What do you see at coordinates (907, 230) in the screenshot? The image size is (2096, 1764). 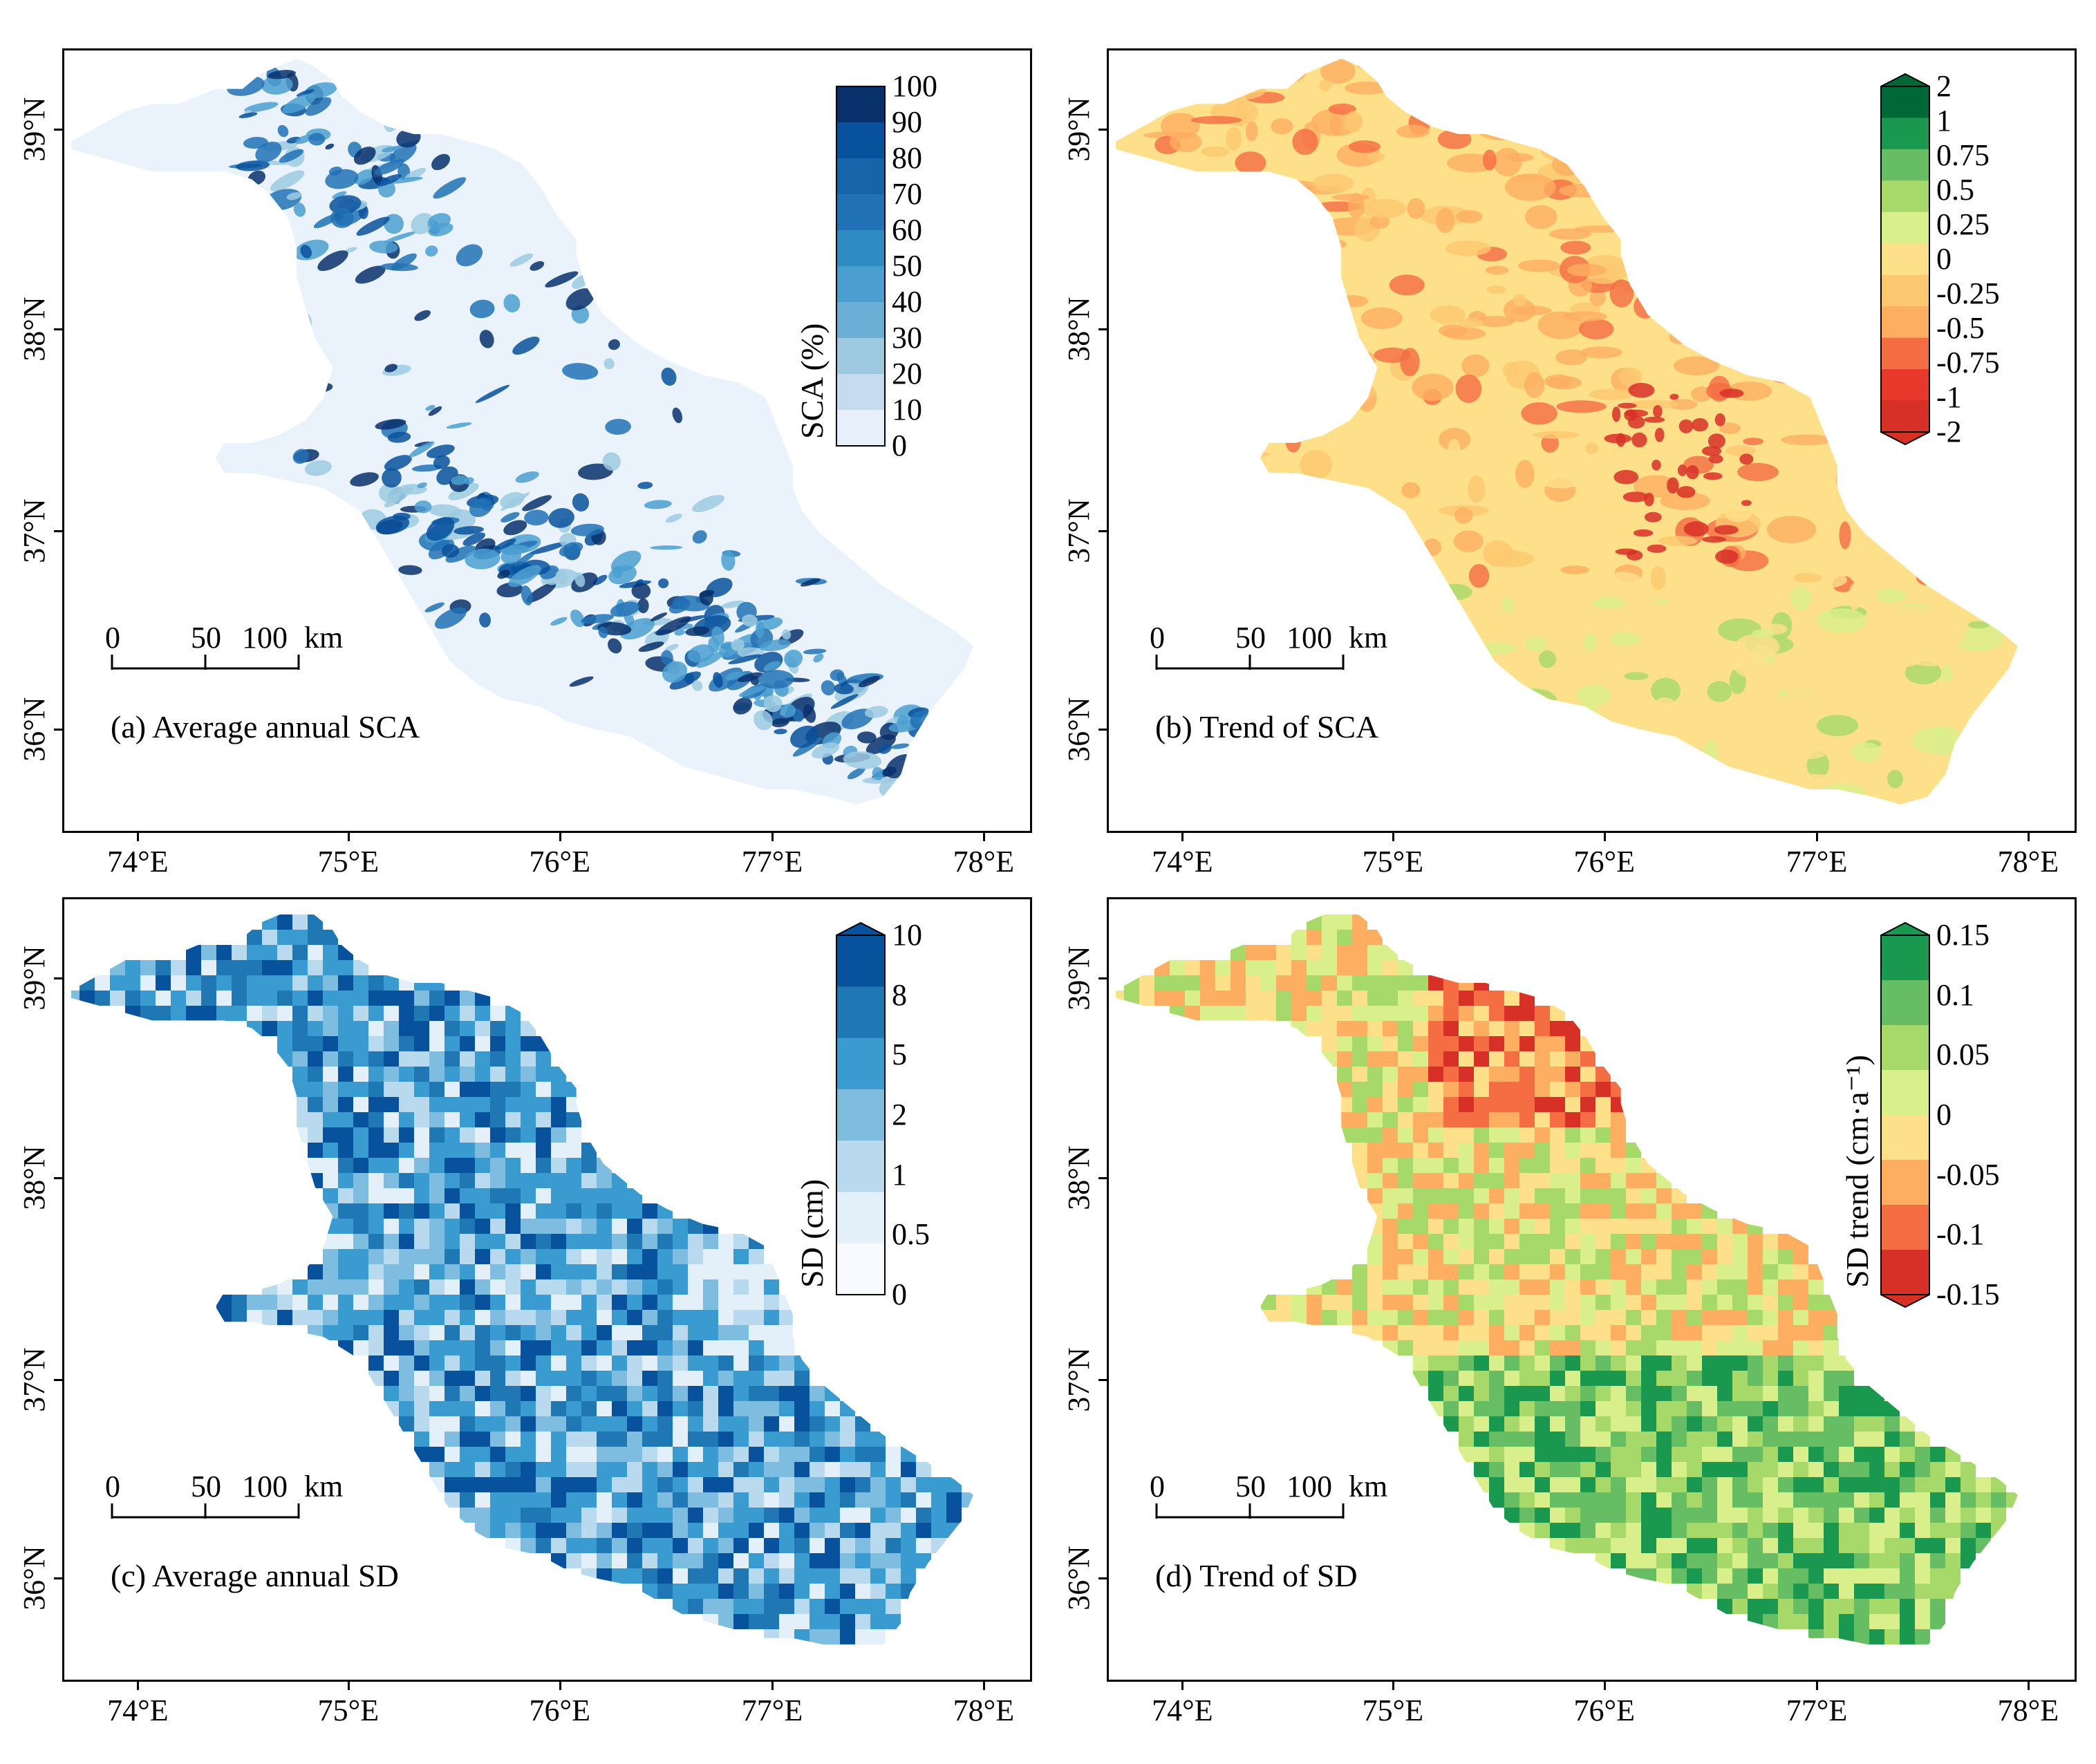 I see `colorbar-label: 60` at bounding box center [907, 230].